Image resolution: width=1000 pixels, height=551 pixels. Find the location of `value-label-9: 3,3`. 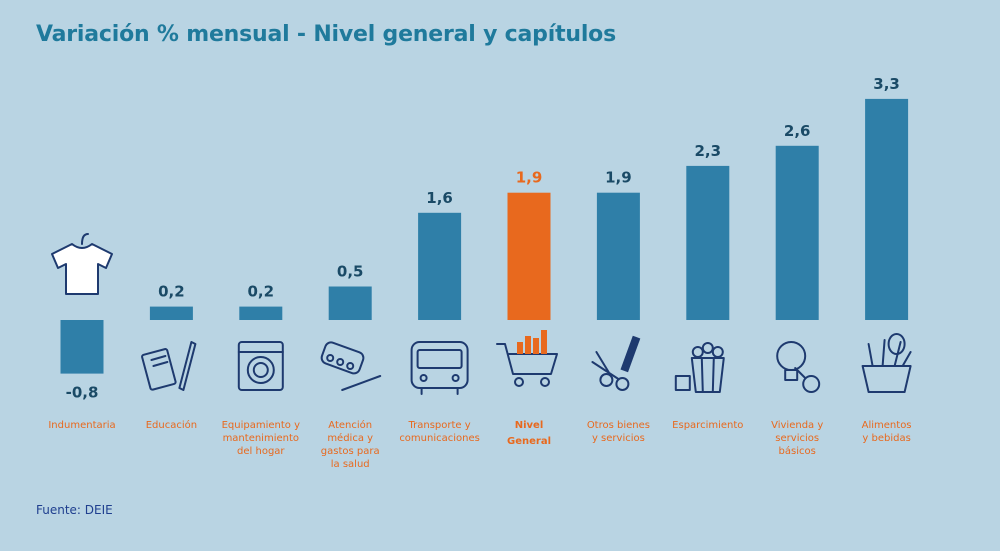

value-label-9: 3,3 is located at coordinates (886, 84).